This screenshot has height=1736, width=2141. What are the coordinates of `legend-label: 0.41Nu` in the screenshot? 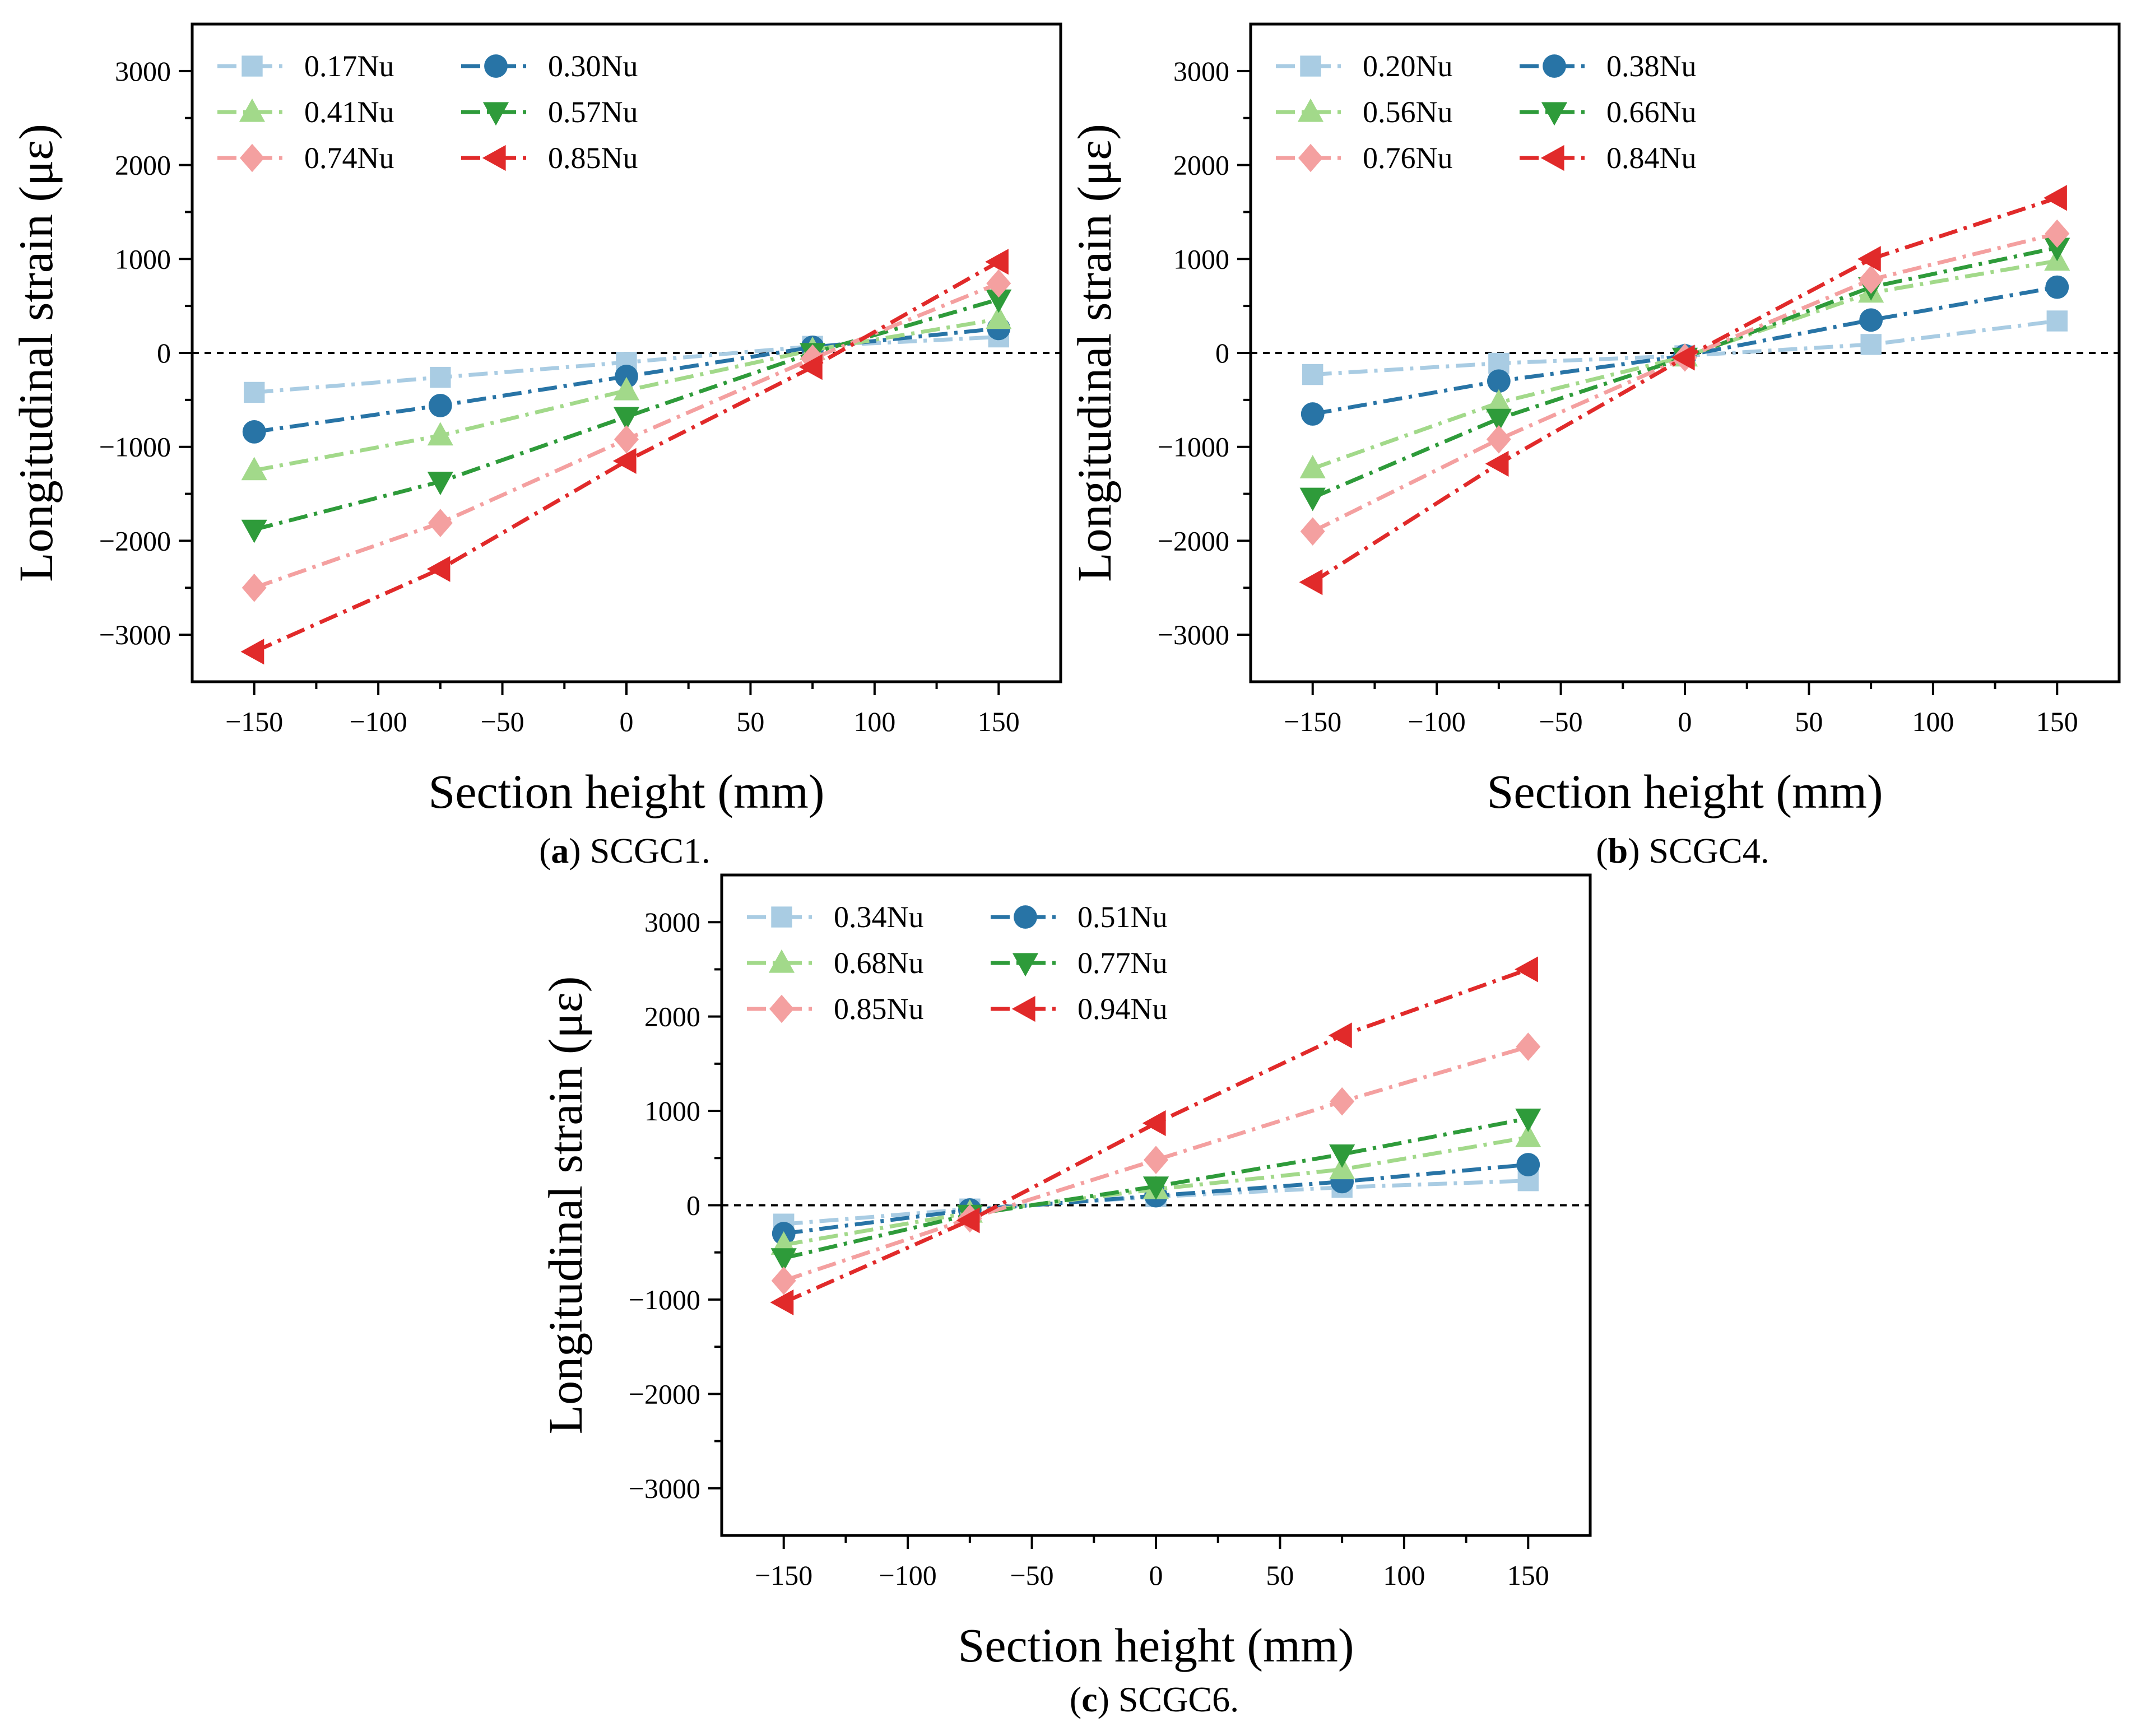 It's located at (349, 112).